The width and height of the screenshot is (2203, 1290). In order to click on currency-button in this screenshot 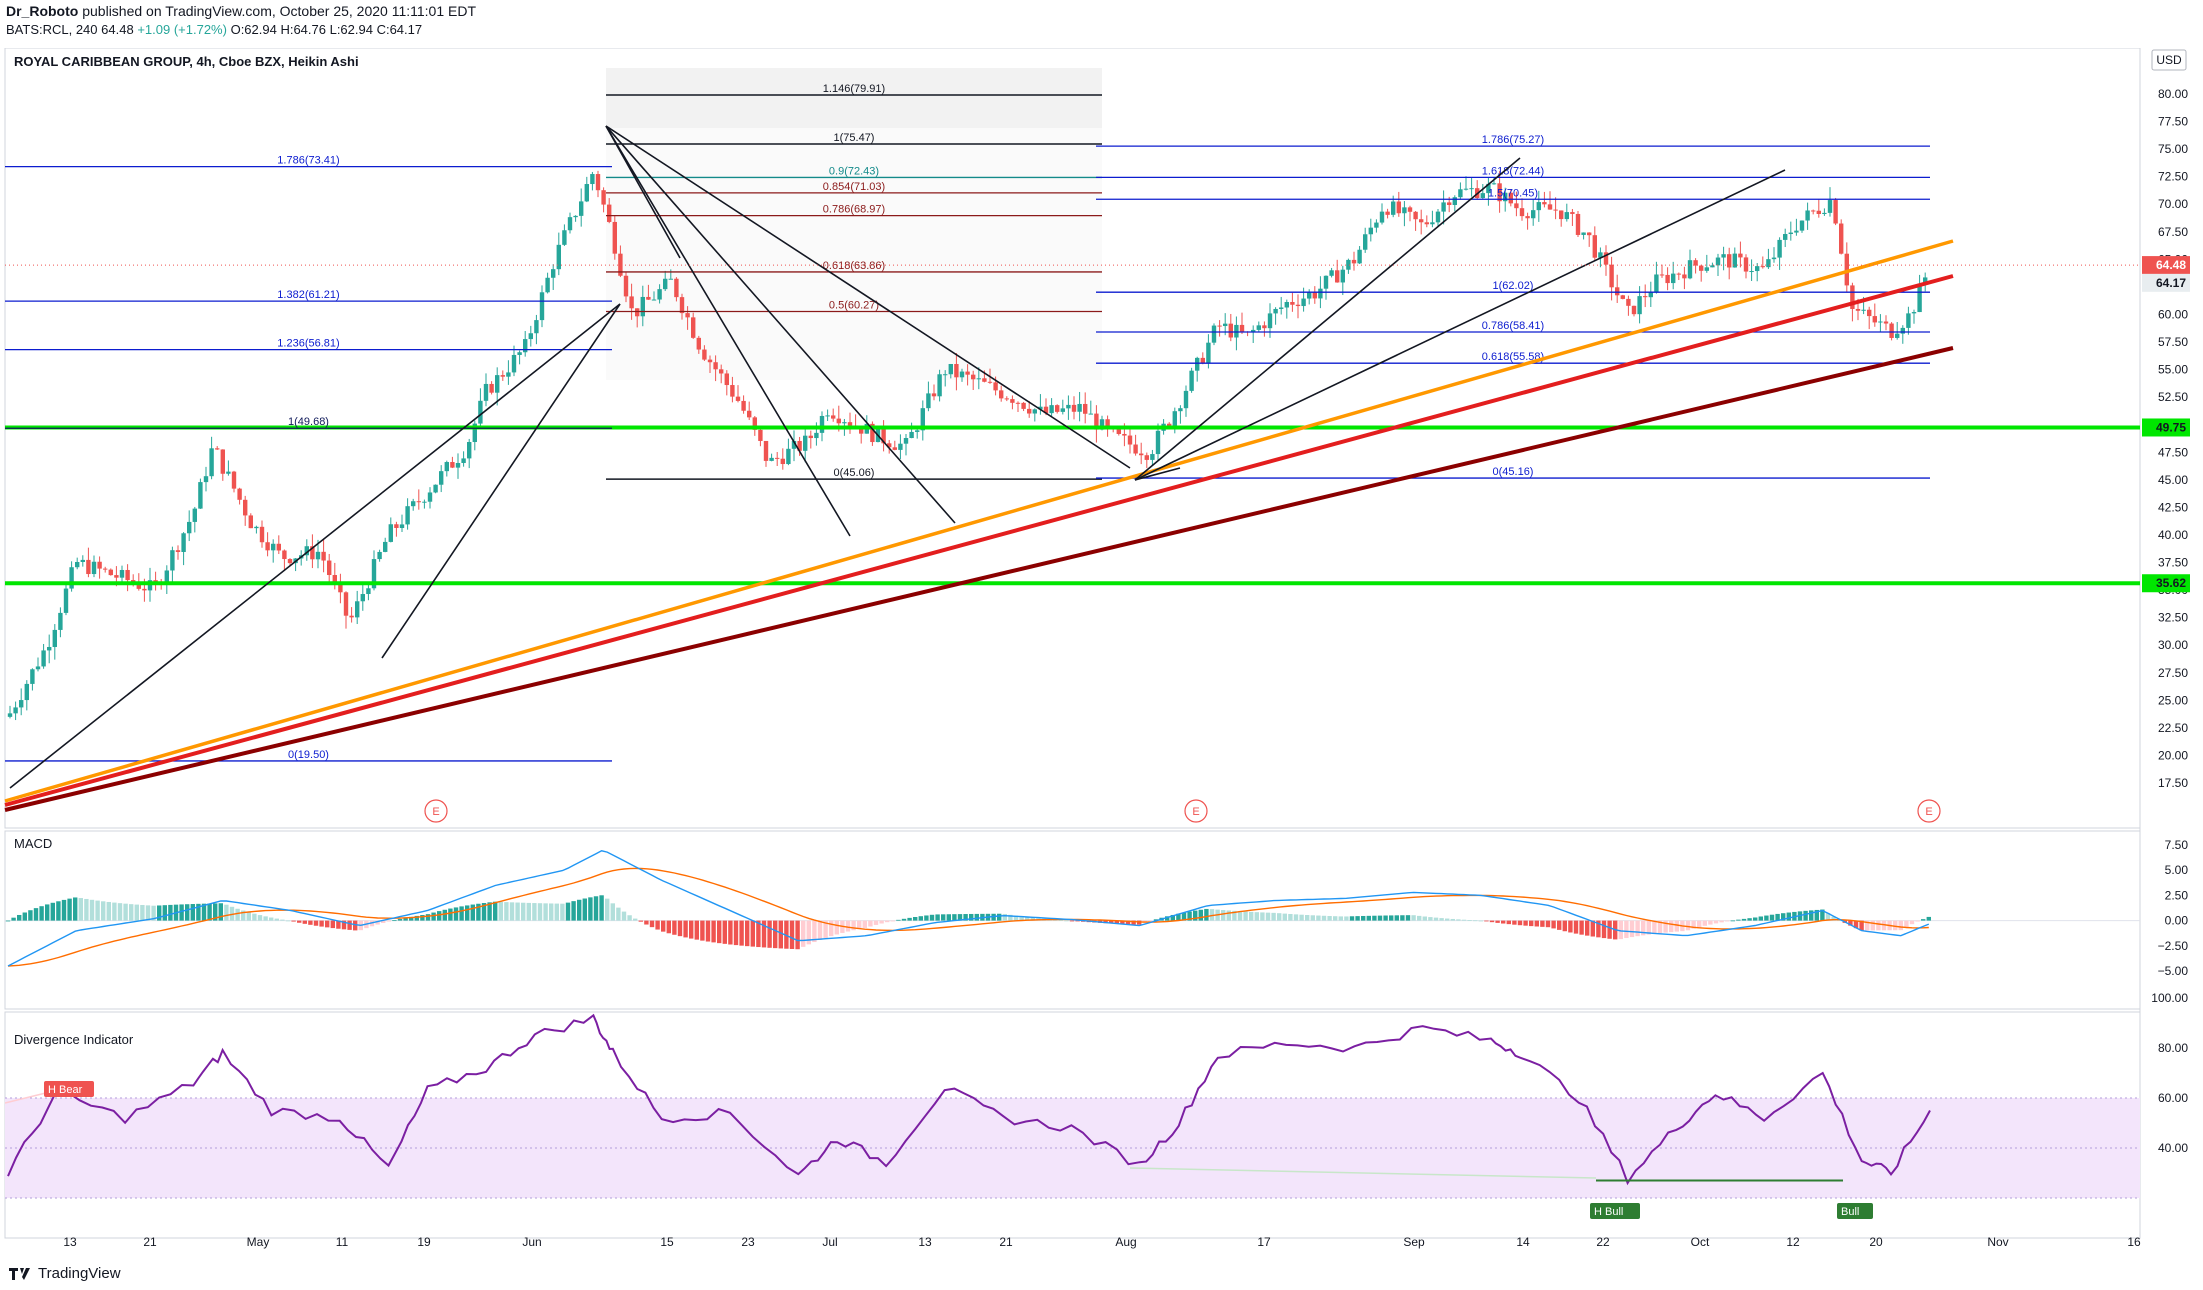, I will do `click(2169, 60)`.